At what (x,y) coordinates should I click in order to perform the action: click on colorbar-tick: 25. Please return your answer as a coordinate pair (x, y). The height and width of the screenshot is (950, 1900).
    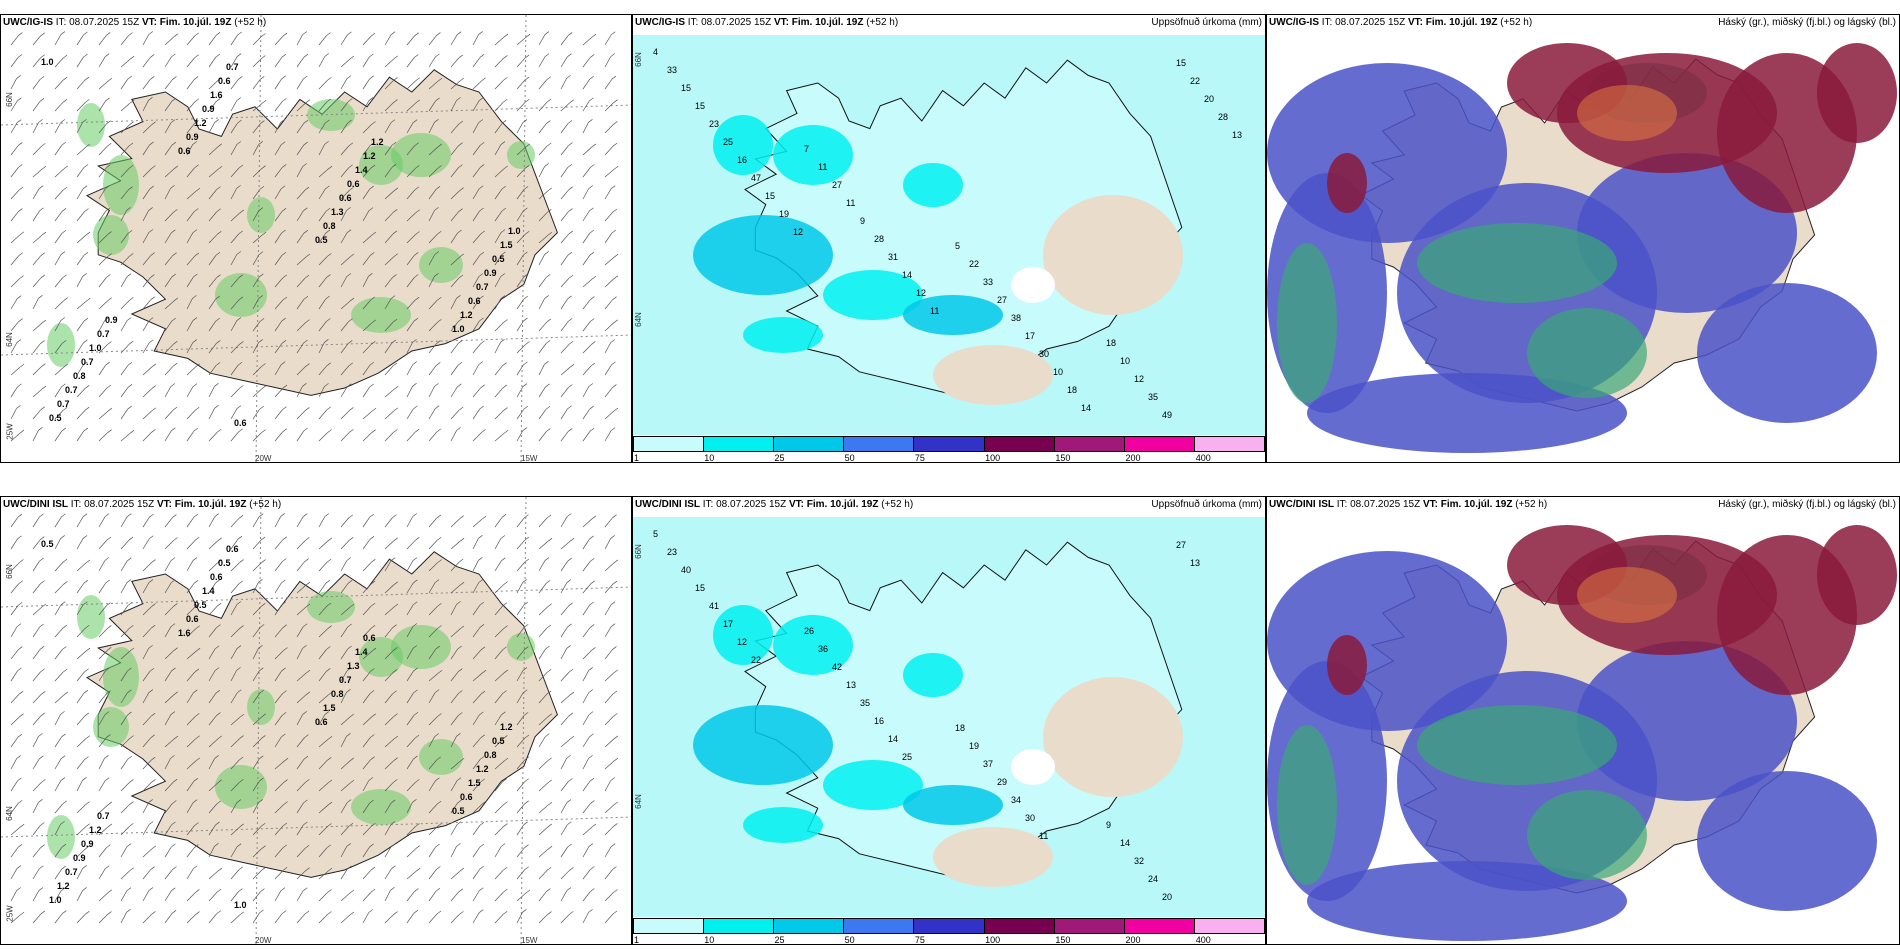
    Looking at the image, I should click on (779, 940).